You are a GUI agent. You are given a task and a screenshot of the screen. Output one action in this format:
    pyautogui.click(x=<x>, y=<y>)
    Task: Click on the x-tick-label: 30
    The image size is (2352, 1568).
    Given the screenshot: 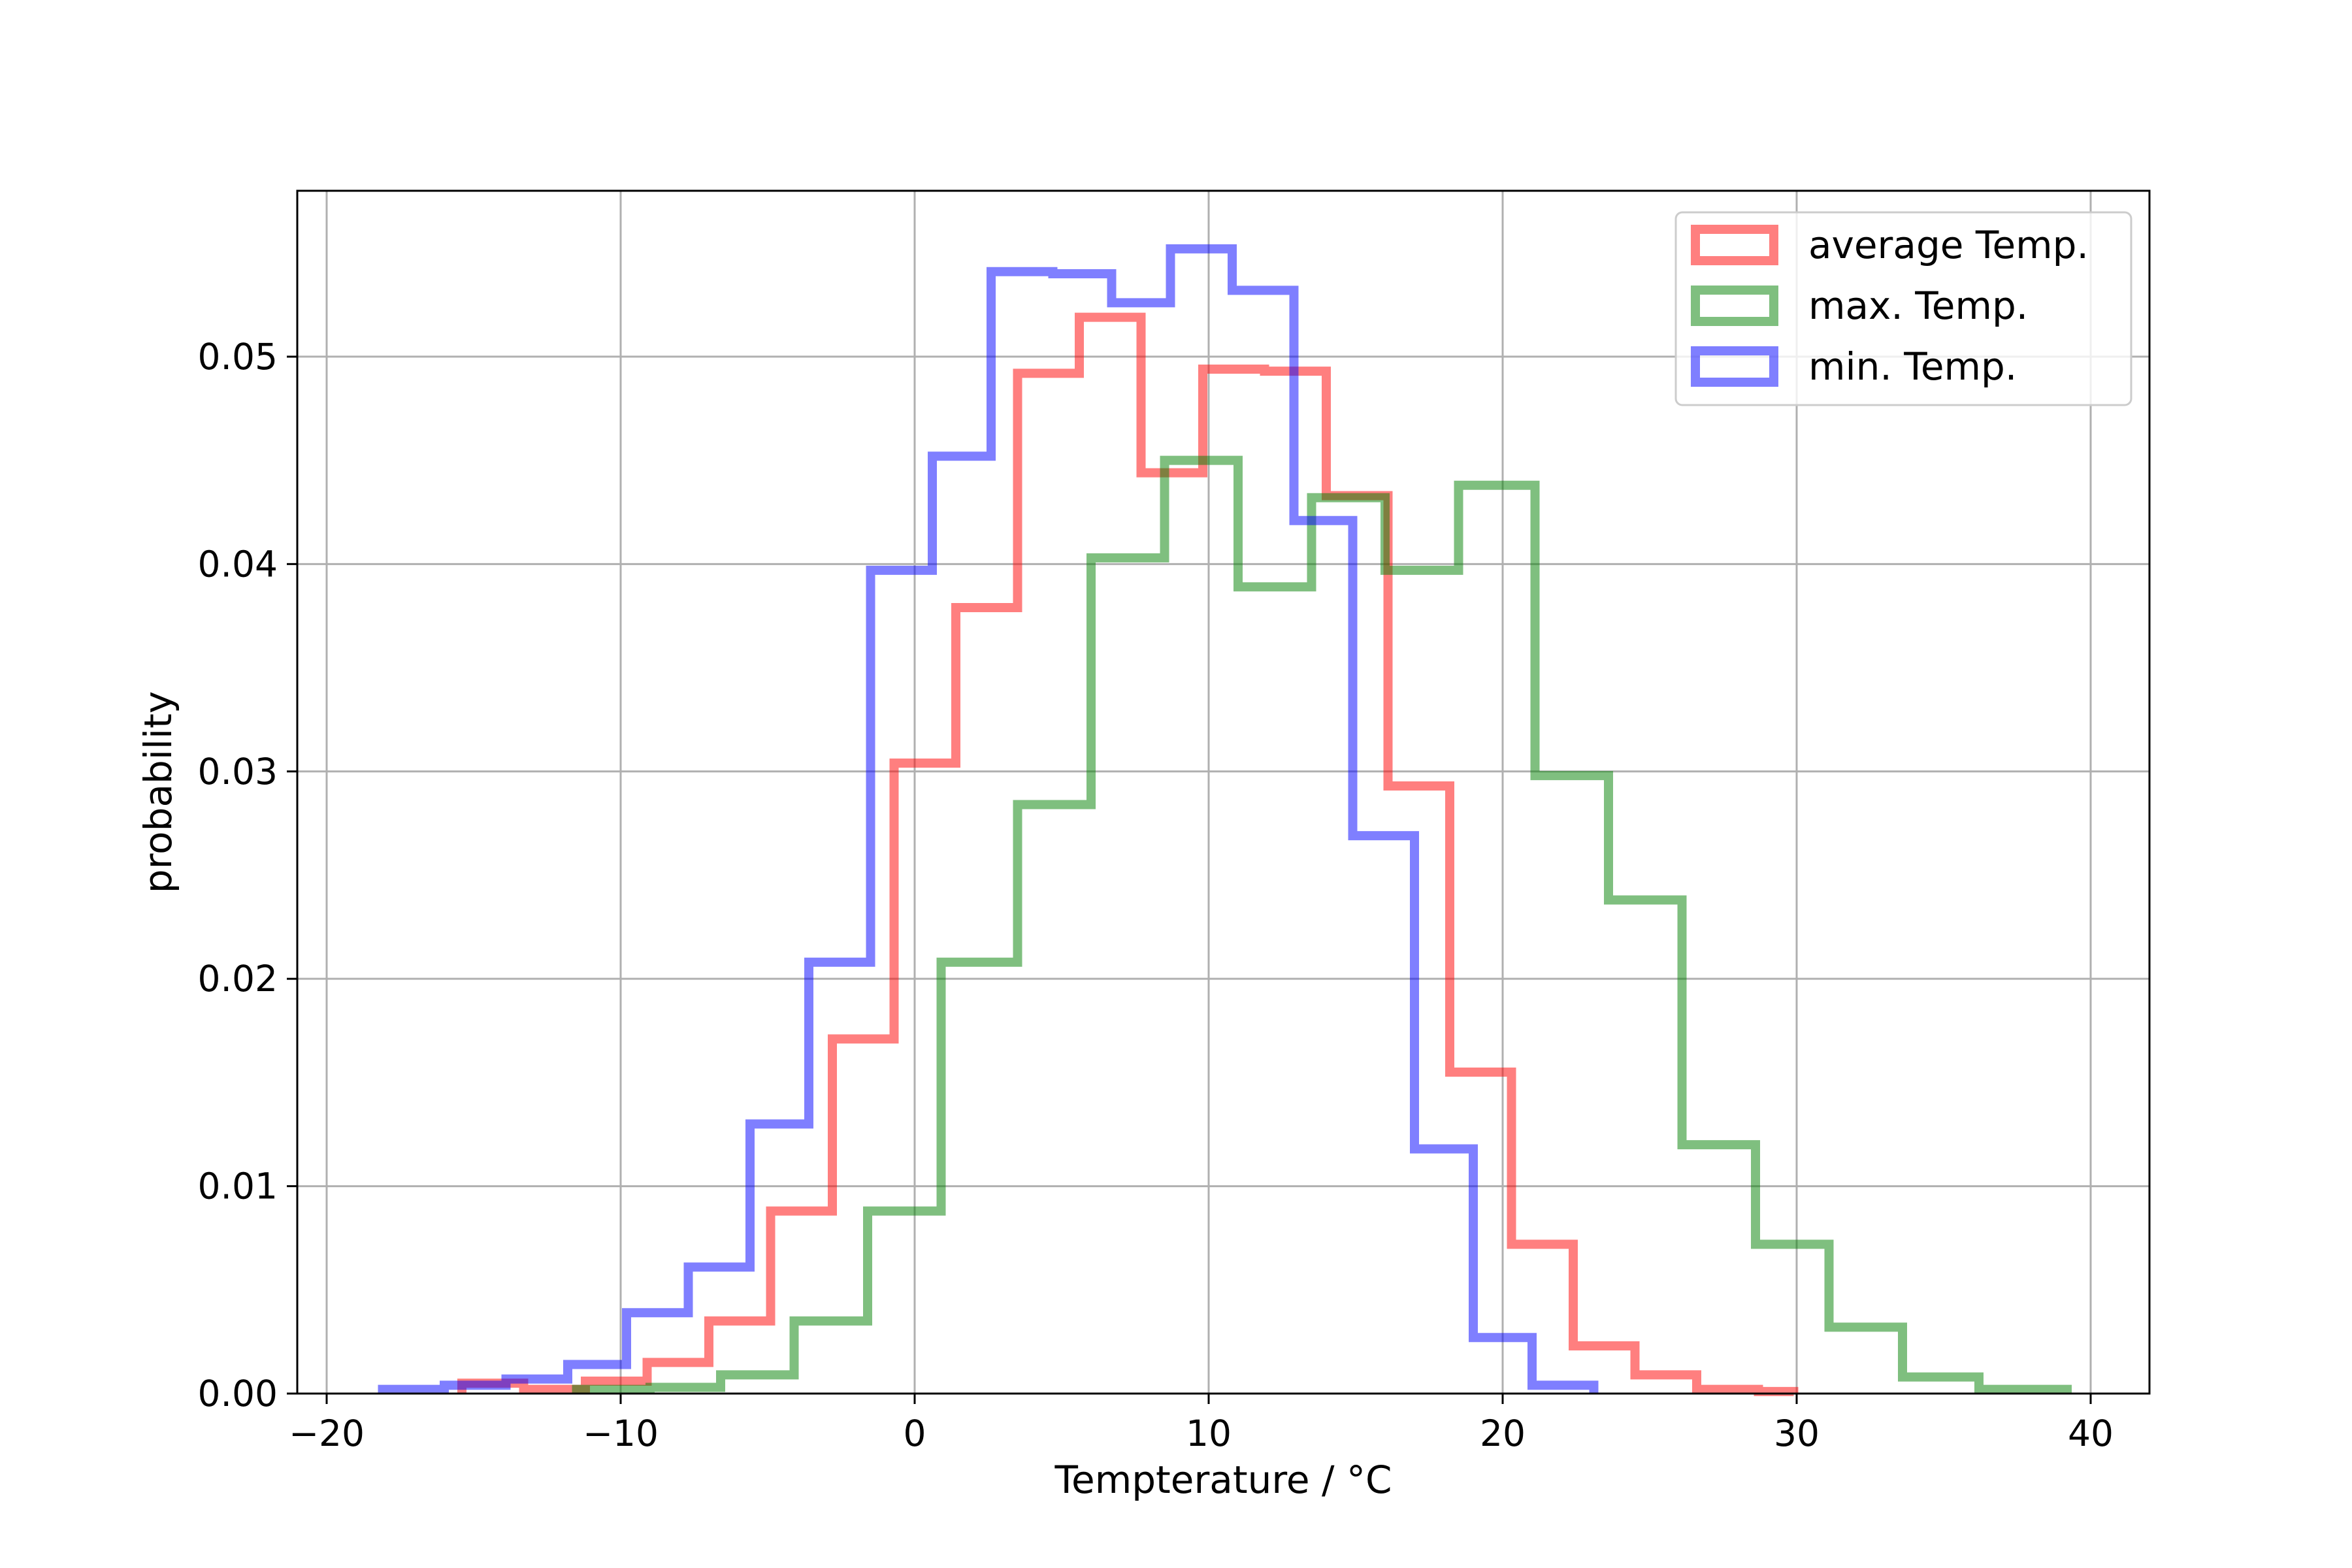 What is the action you would take?
    pyautogui.click(x=1797, y=1433)
    